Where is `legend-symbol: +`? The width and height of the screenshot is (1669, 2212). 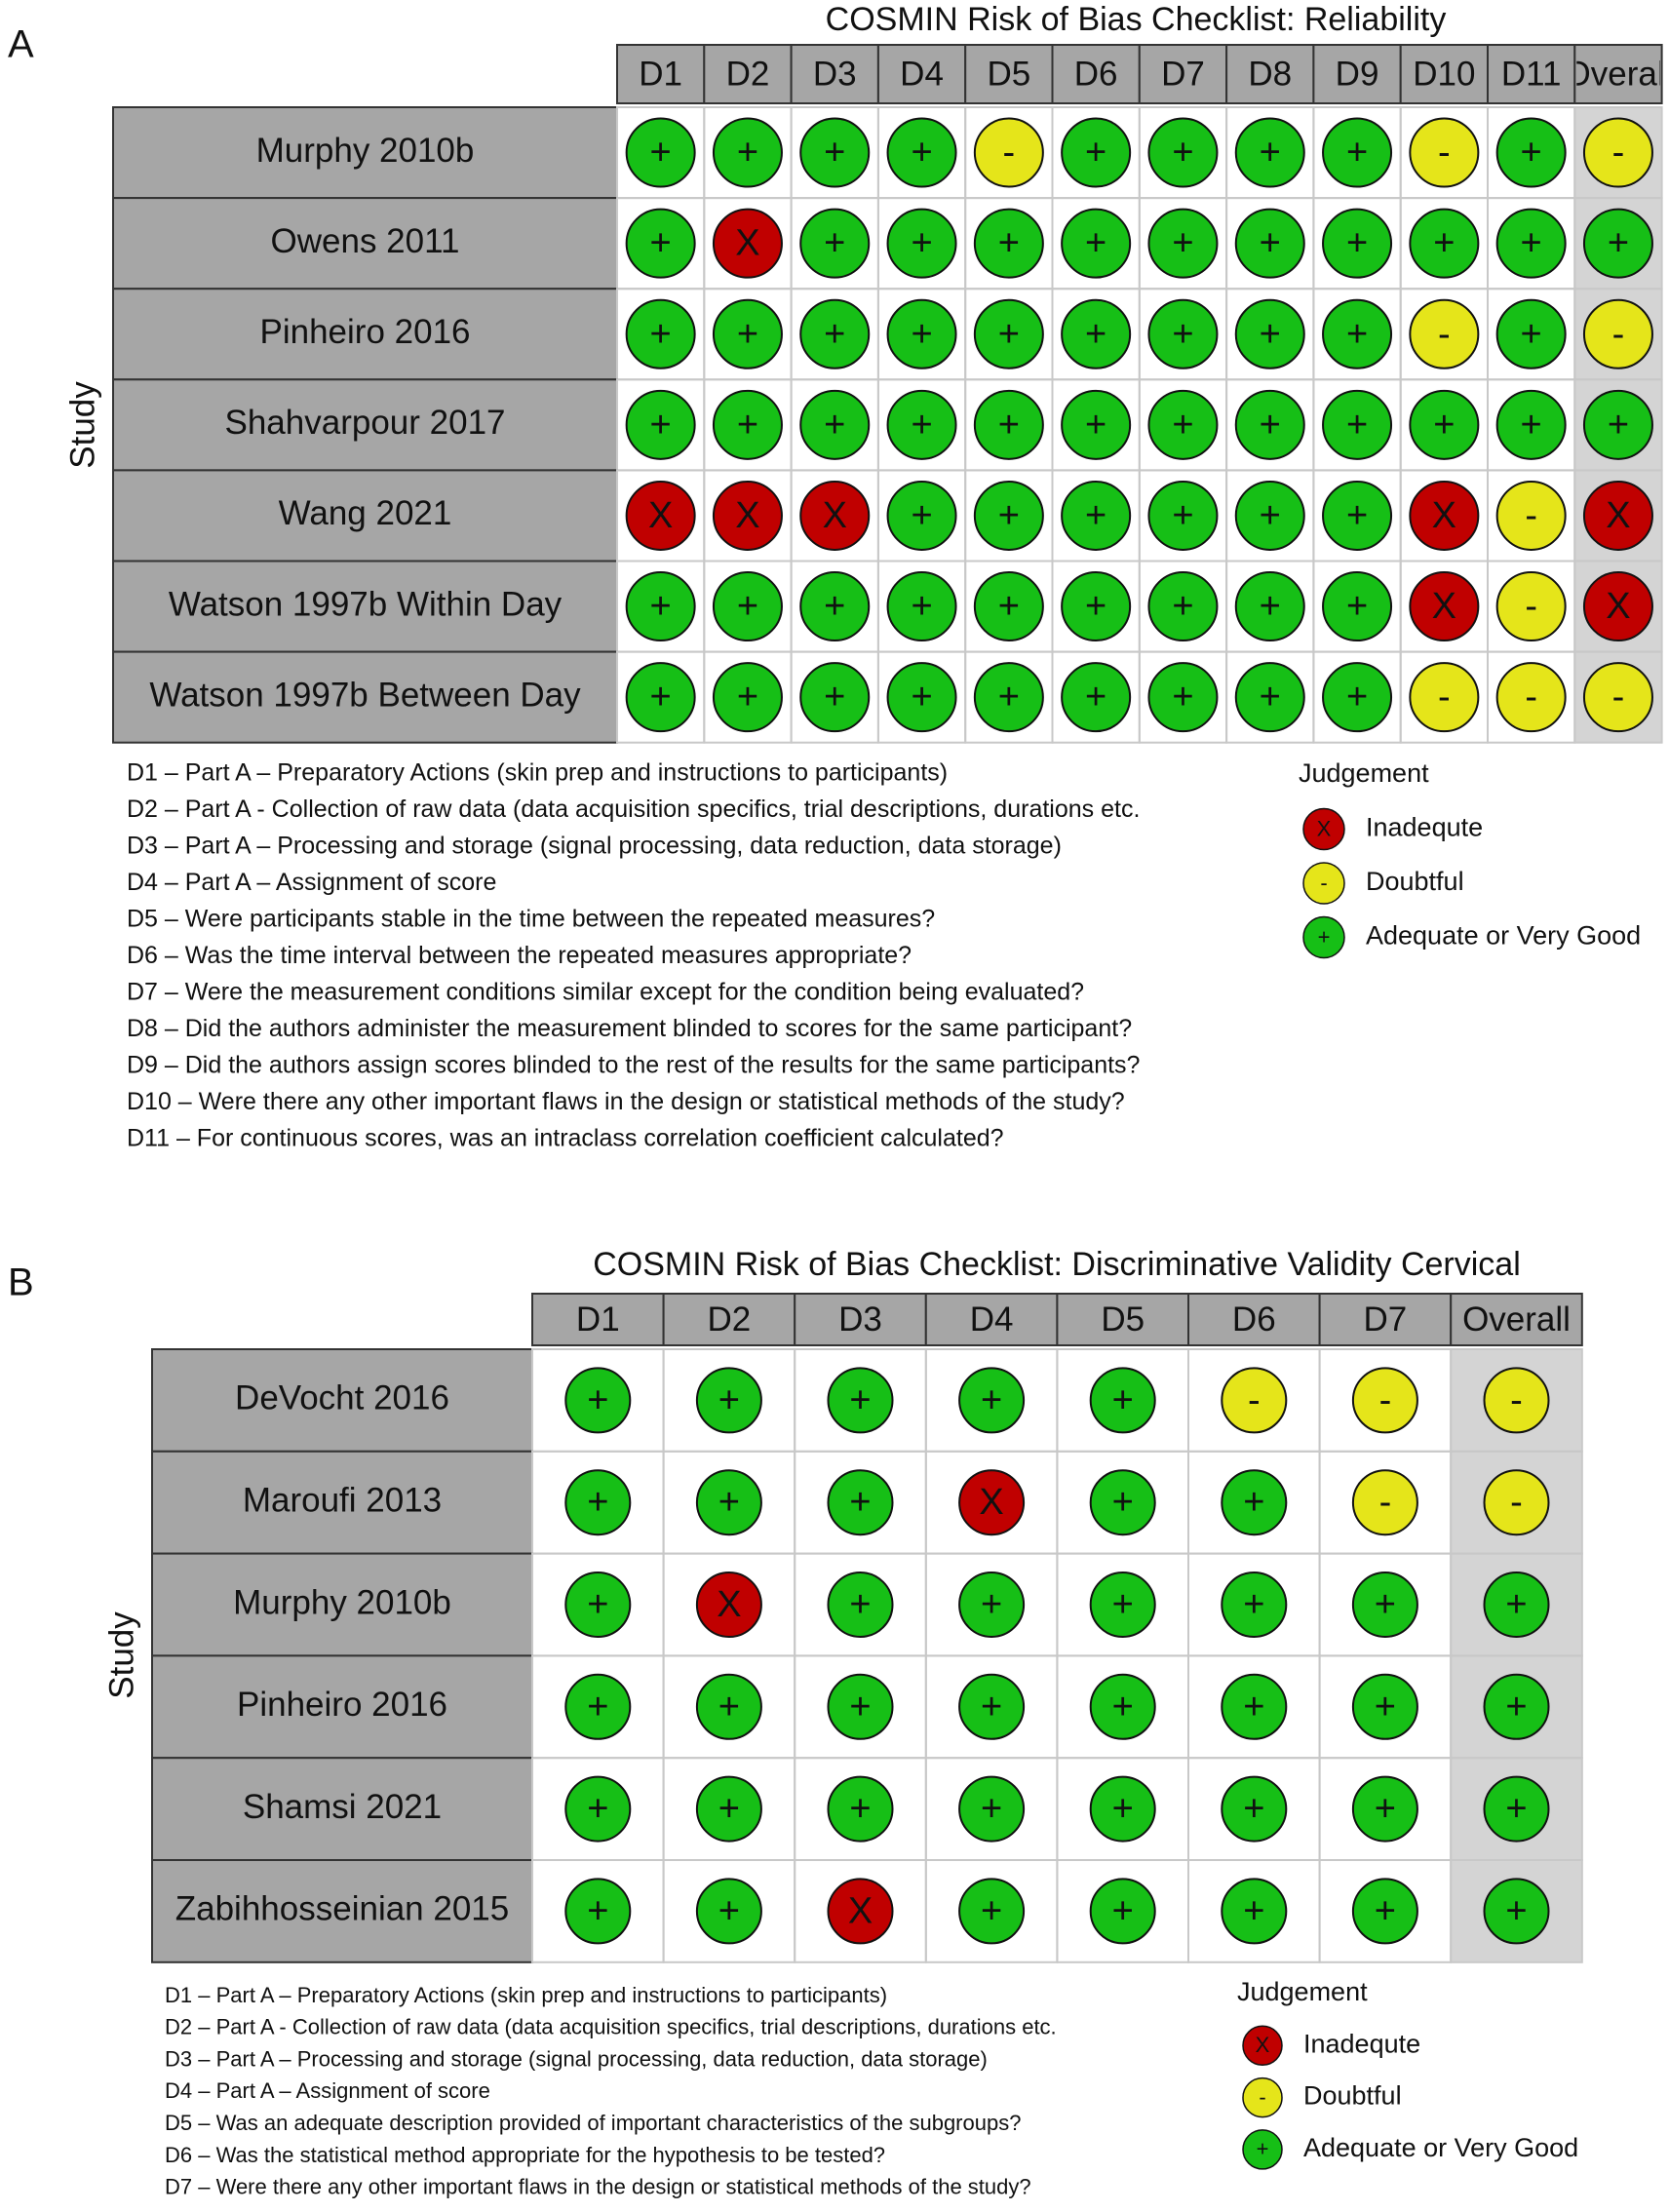
legend-symbol: + is located at coordinates (1263, 2149).